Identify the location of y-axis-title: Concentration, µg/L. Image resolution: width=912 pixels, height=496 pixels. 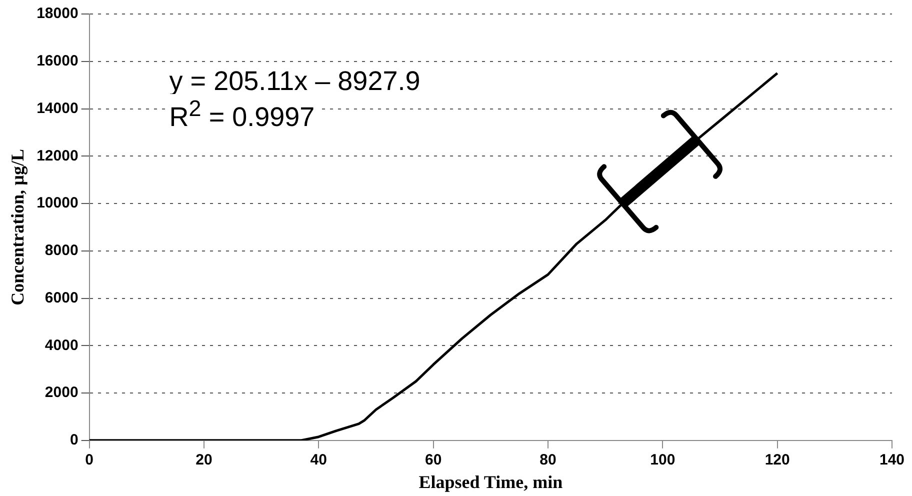
(17, 227).